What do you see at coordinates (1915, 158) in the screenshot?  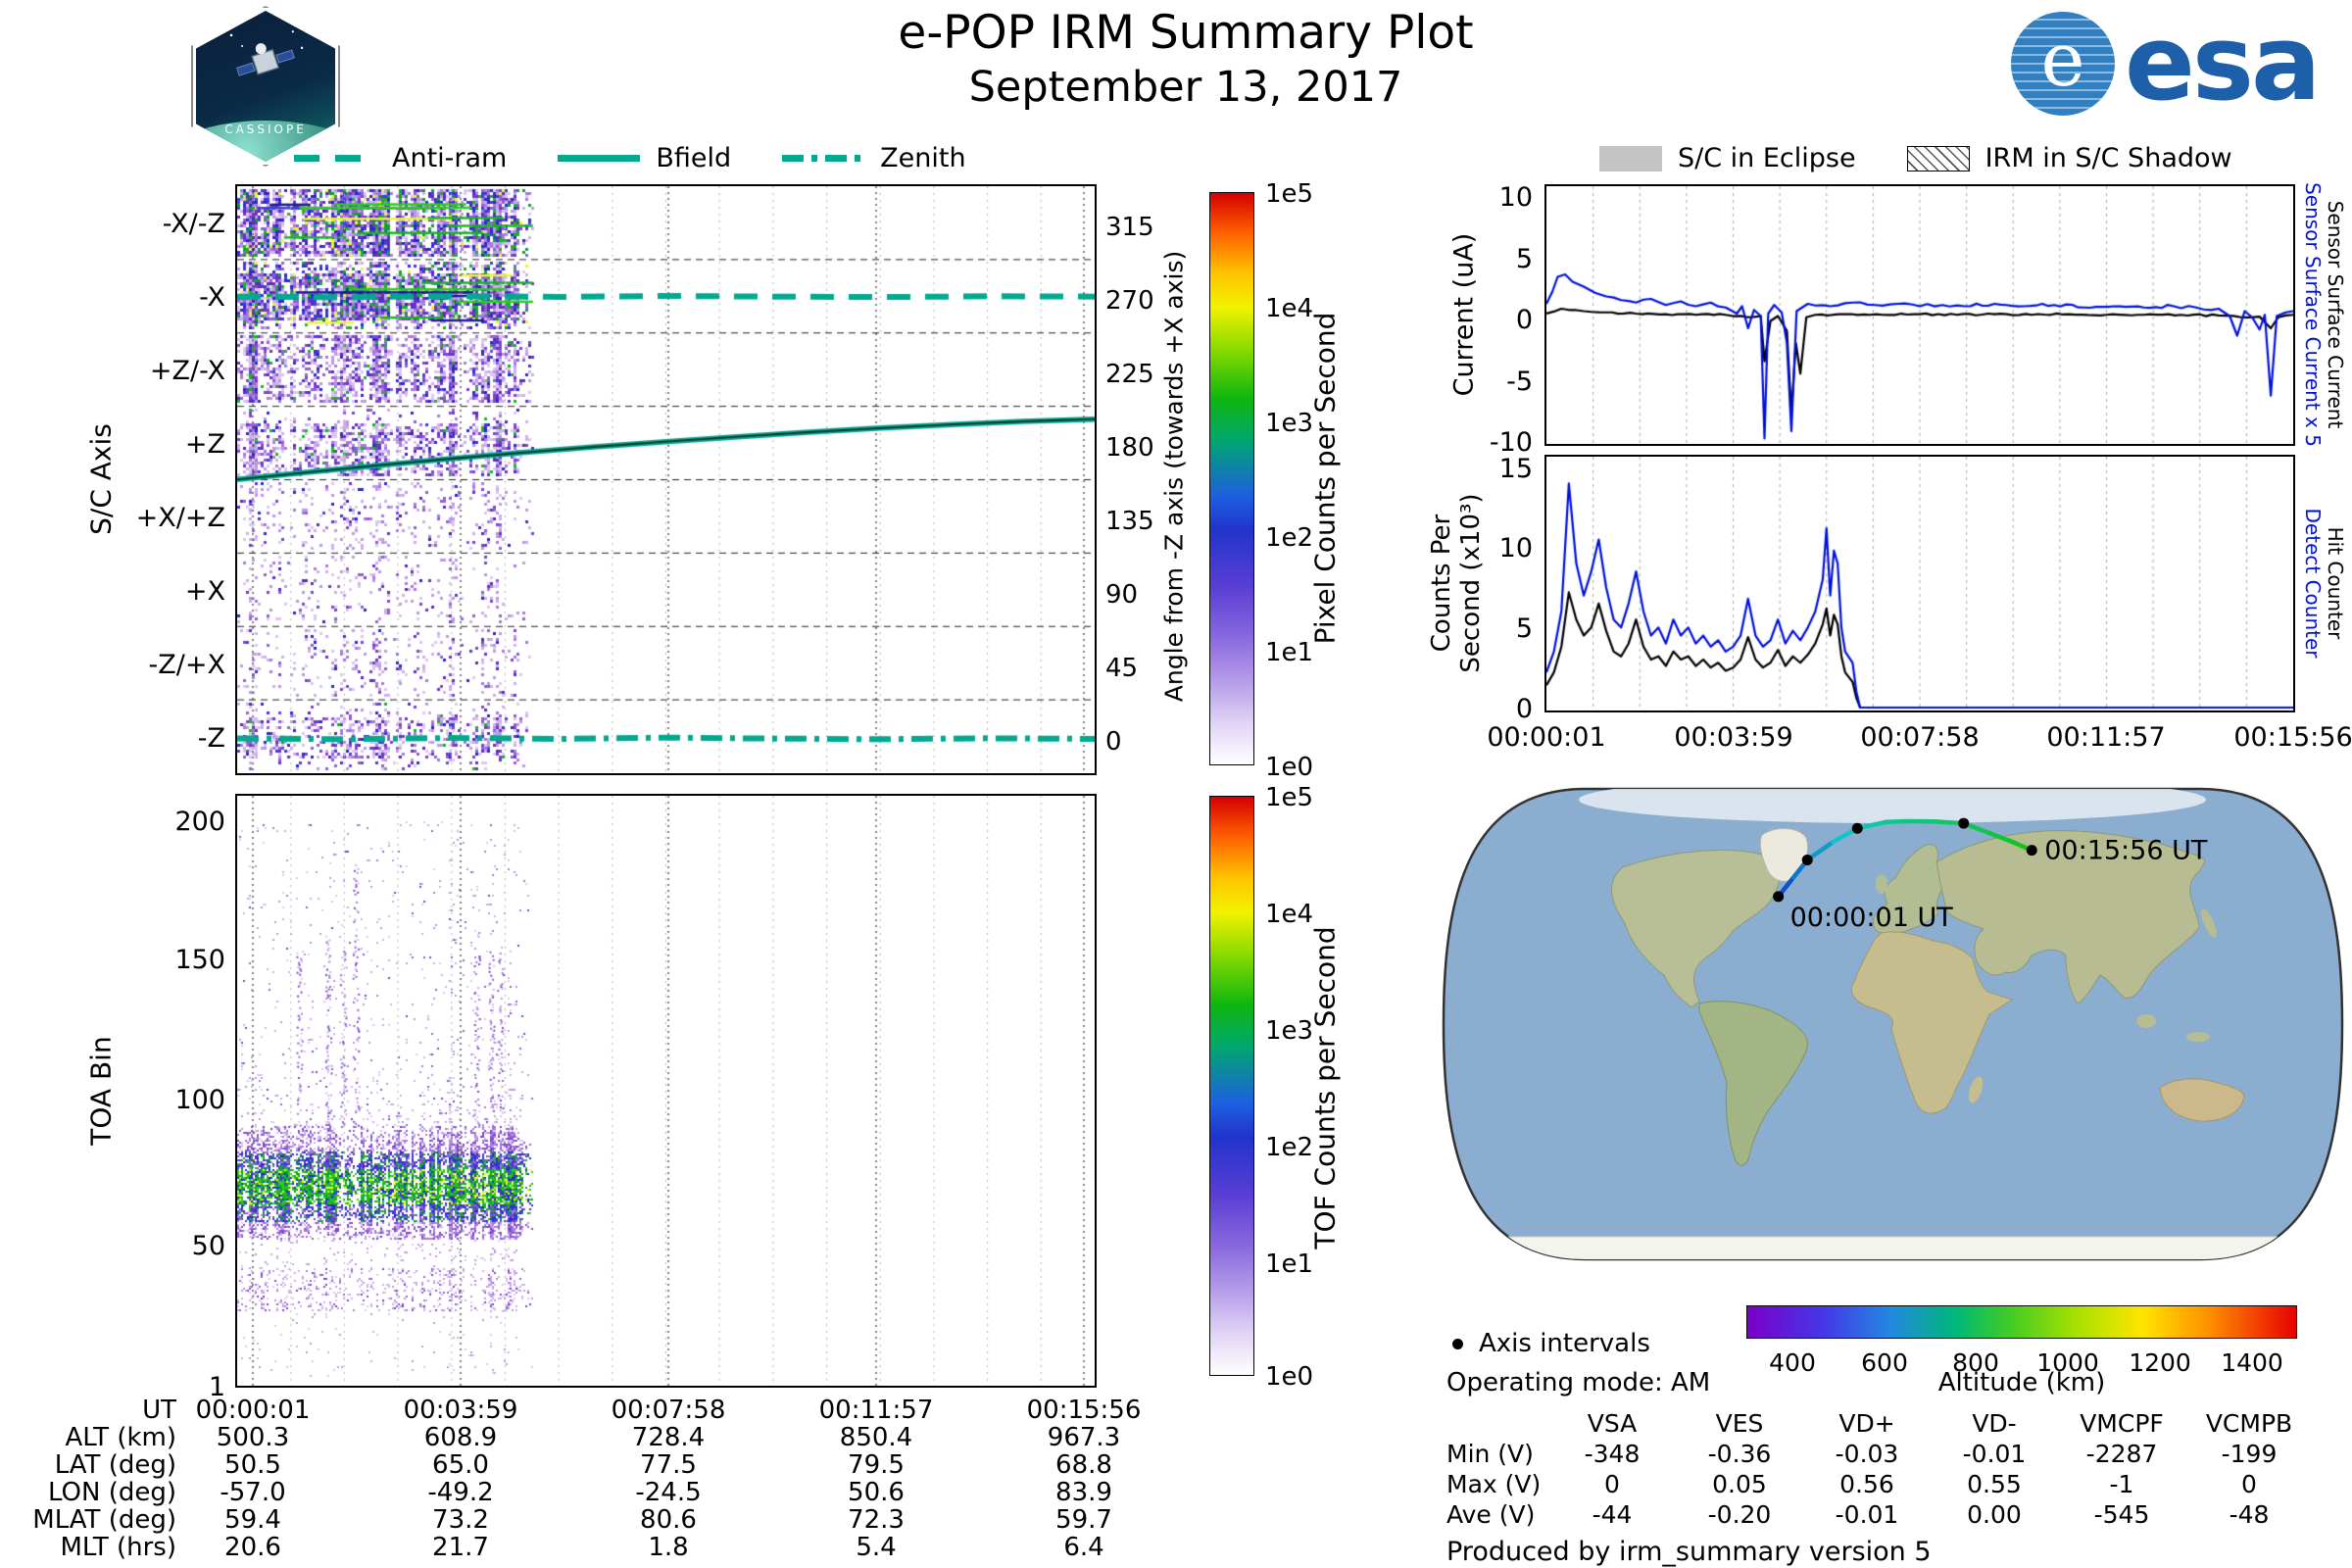 I see `shadow-legend: S/C in Eclipse IRM in S/C Shadow` at bounding box center [1915, 158].